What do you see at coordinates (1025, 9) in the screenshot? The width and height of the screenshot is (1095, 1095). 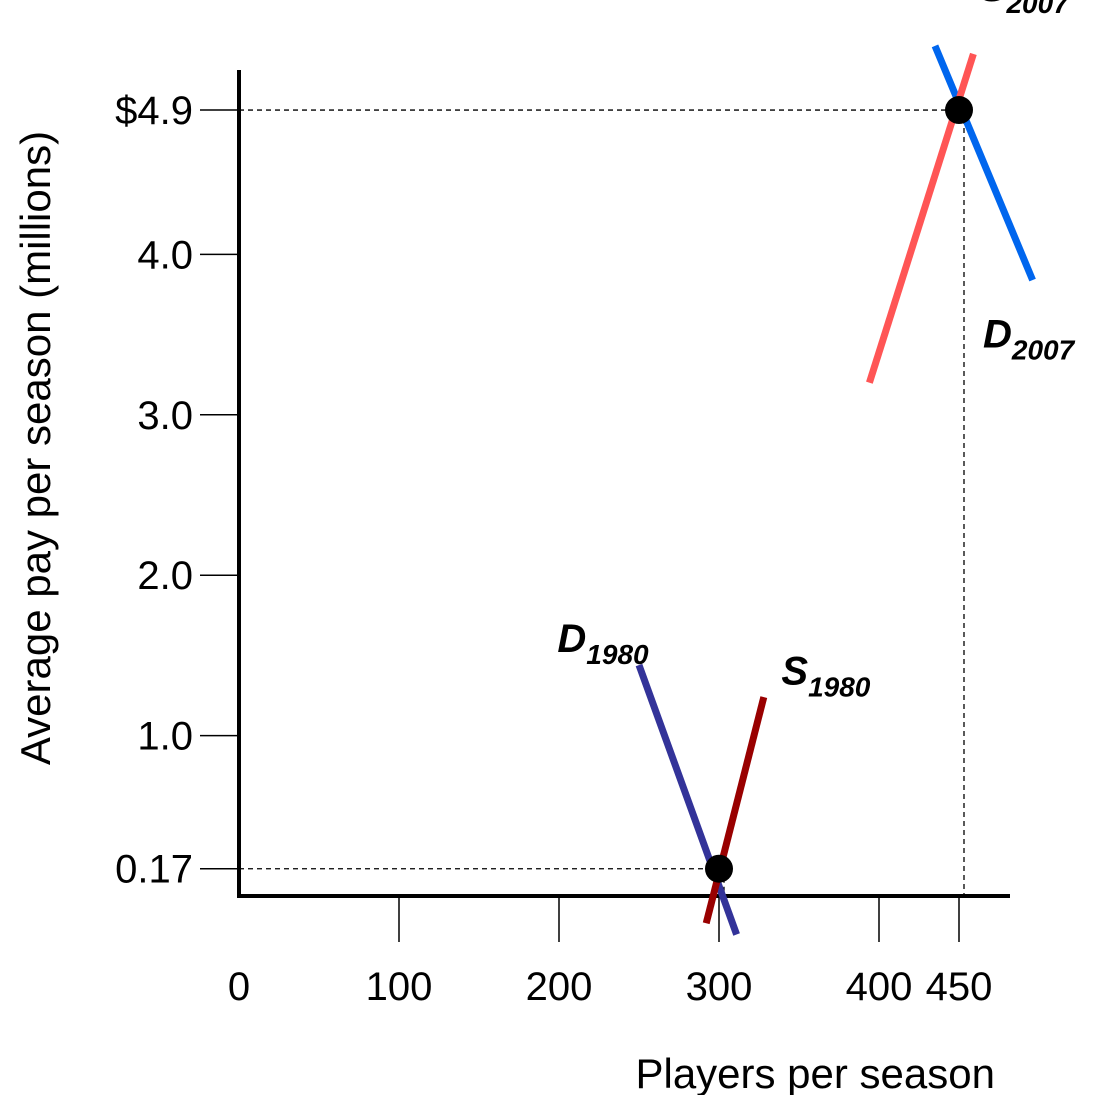 I see `label-s2007: S2007` at bounding box center [1025, 9].